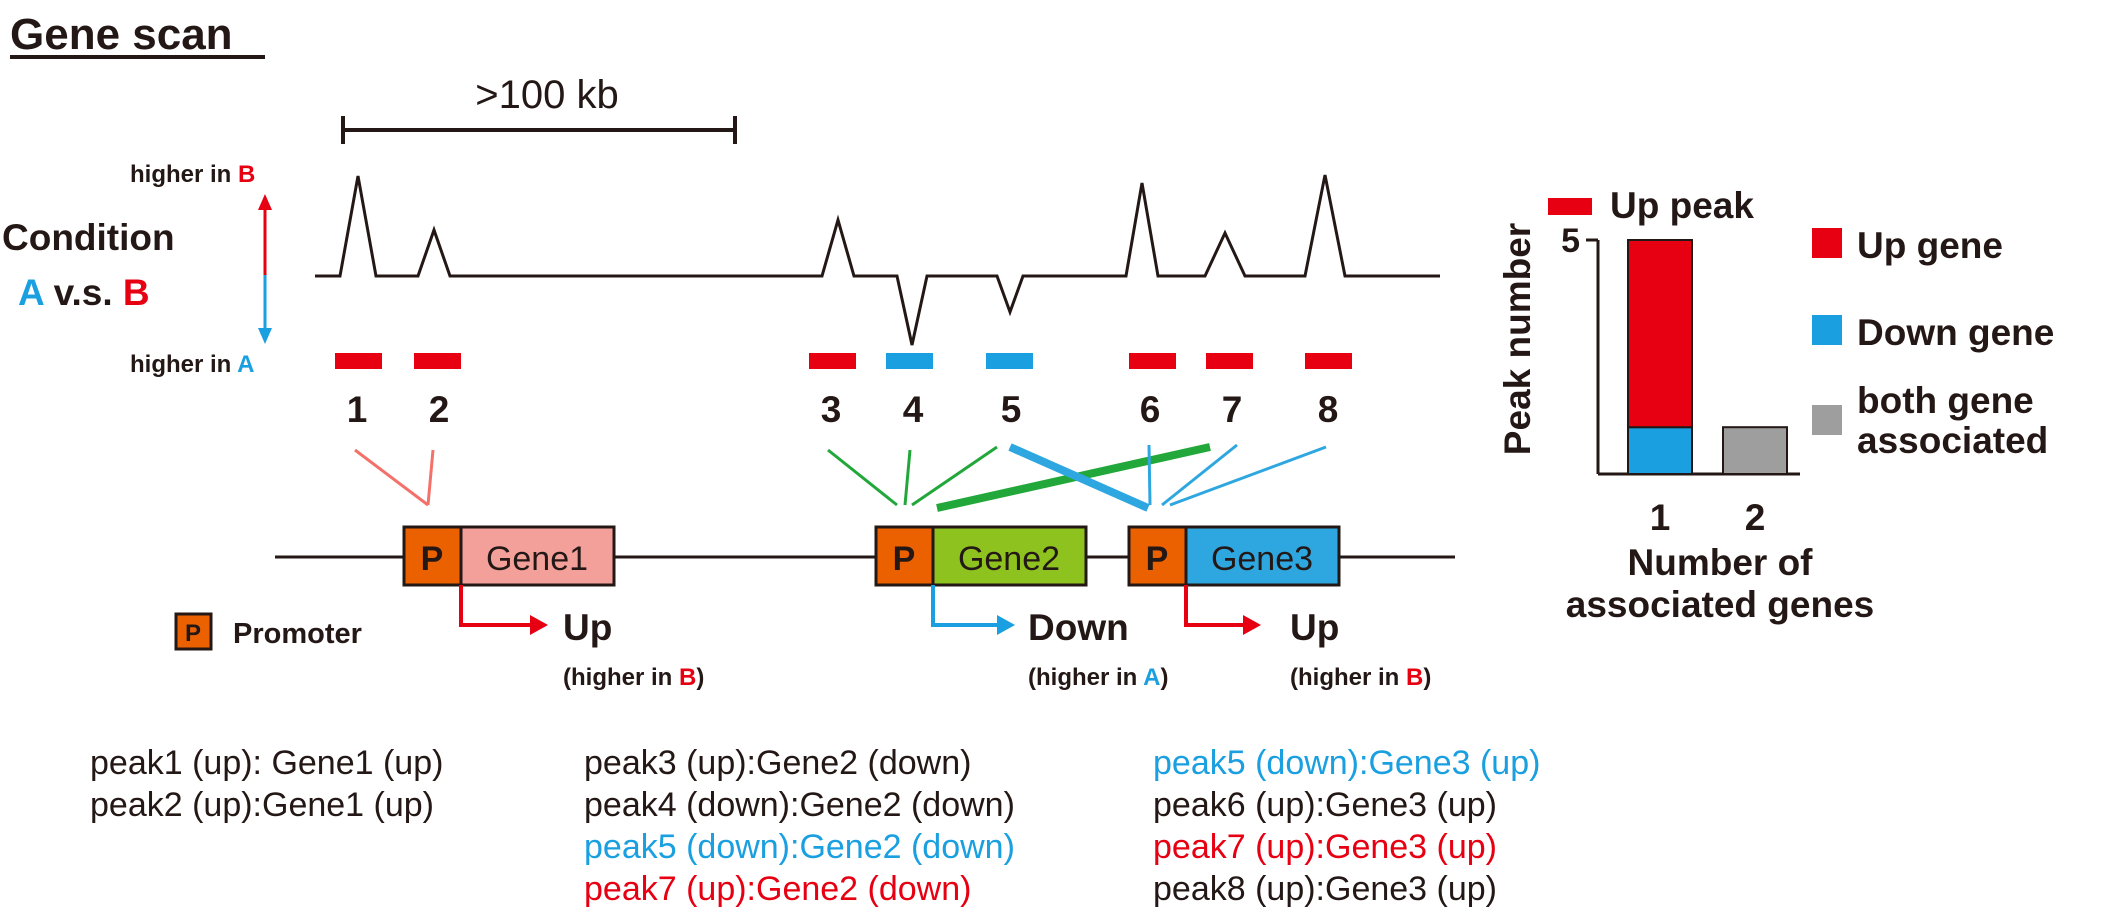  I want to click on gene-3: P Gene3 Up (higher in B), so click(1279, 608).